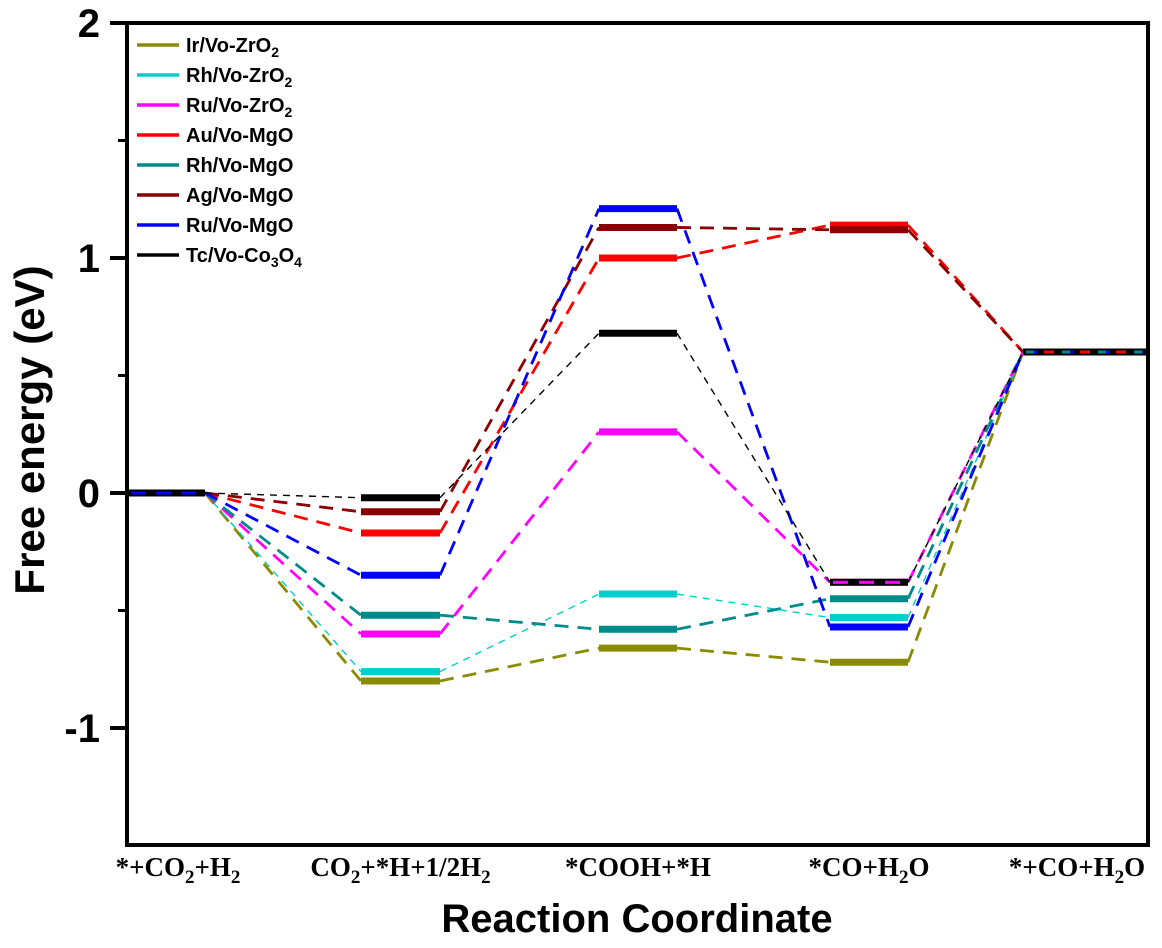  I want to click on legend-item-rh-vo-mgo: Rh/Vo-MgO, so click(215, 166).